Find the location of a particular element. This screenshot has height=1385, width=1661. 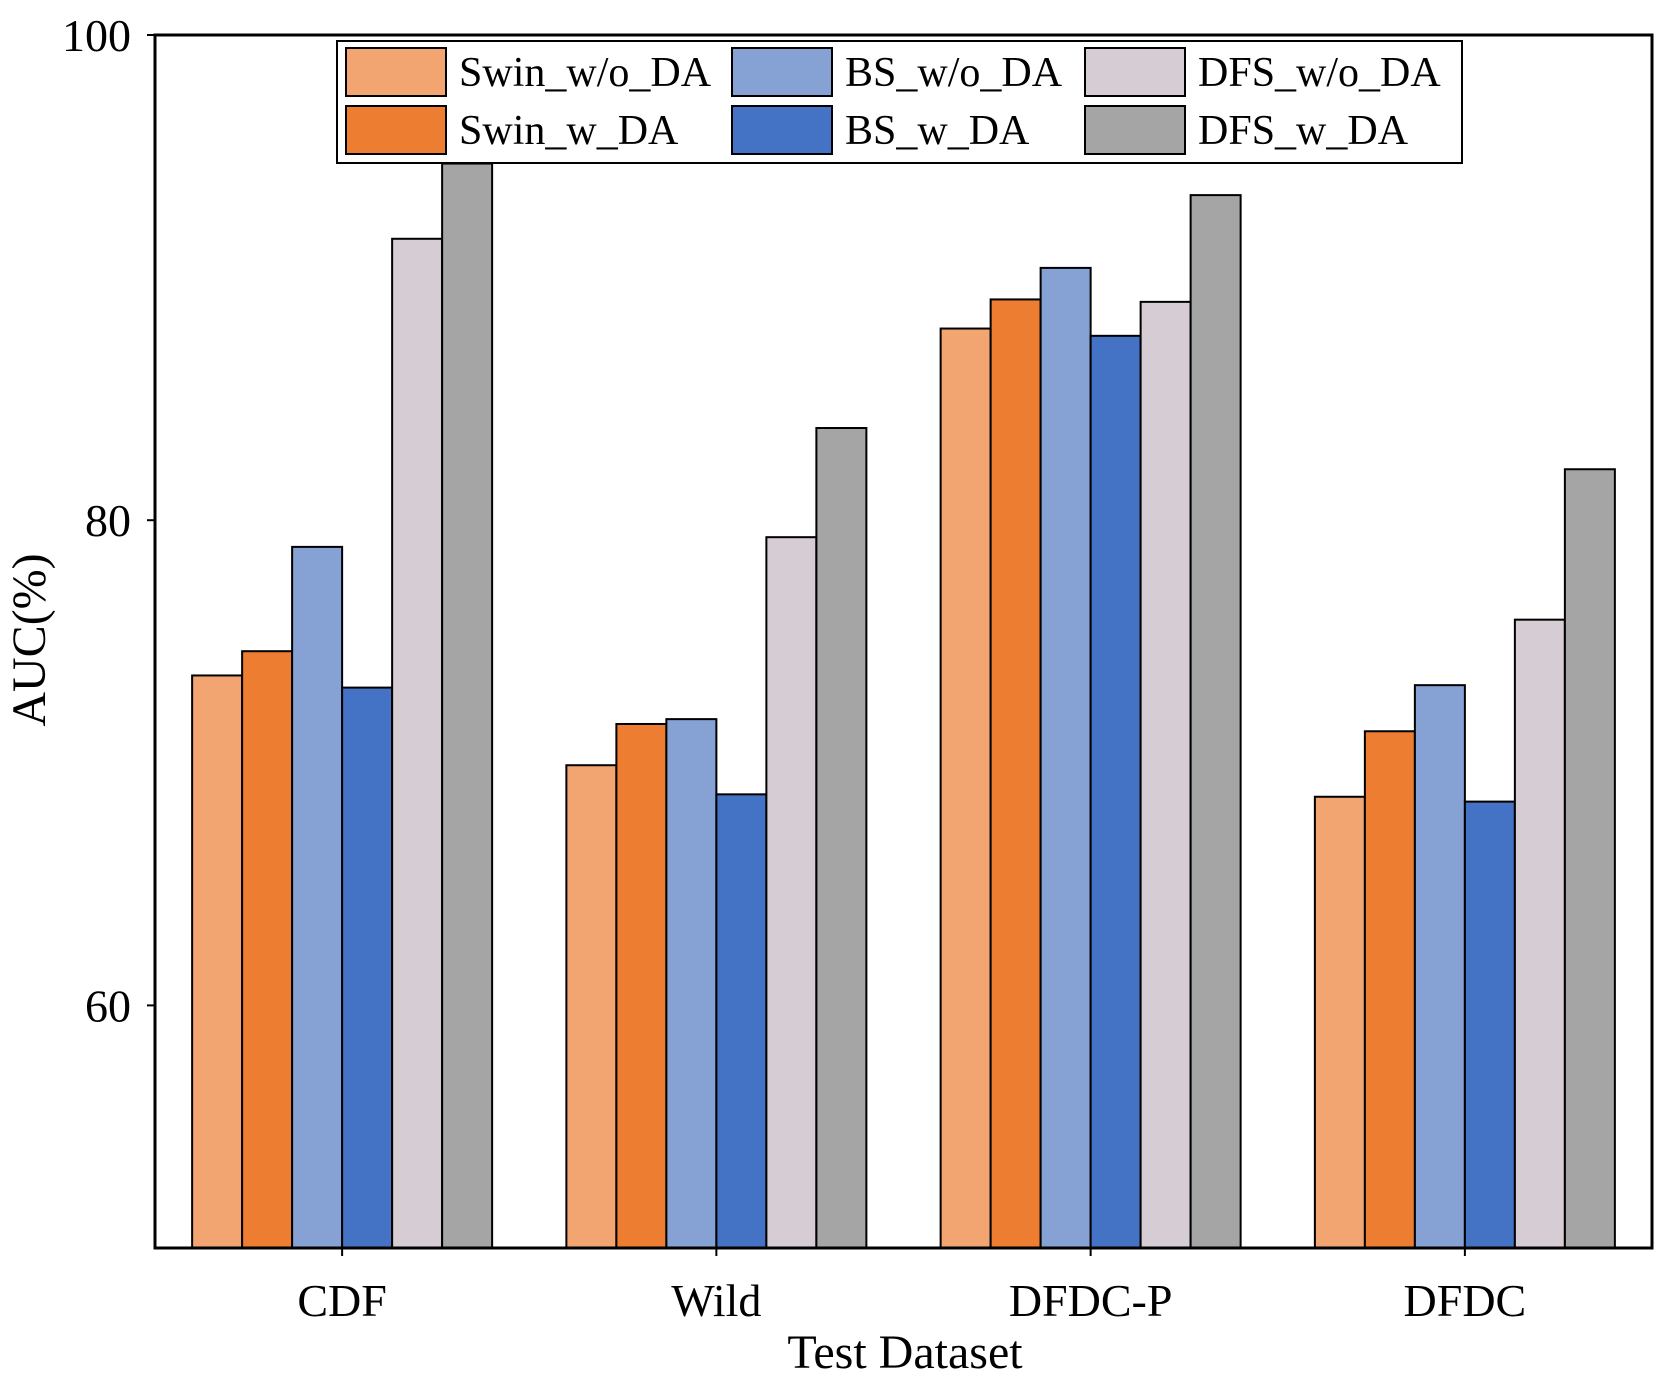

legend-label: Swin_w_DA is located at coordinates (569, 131).